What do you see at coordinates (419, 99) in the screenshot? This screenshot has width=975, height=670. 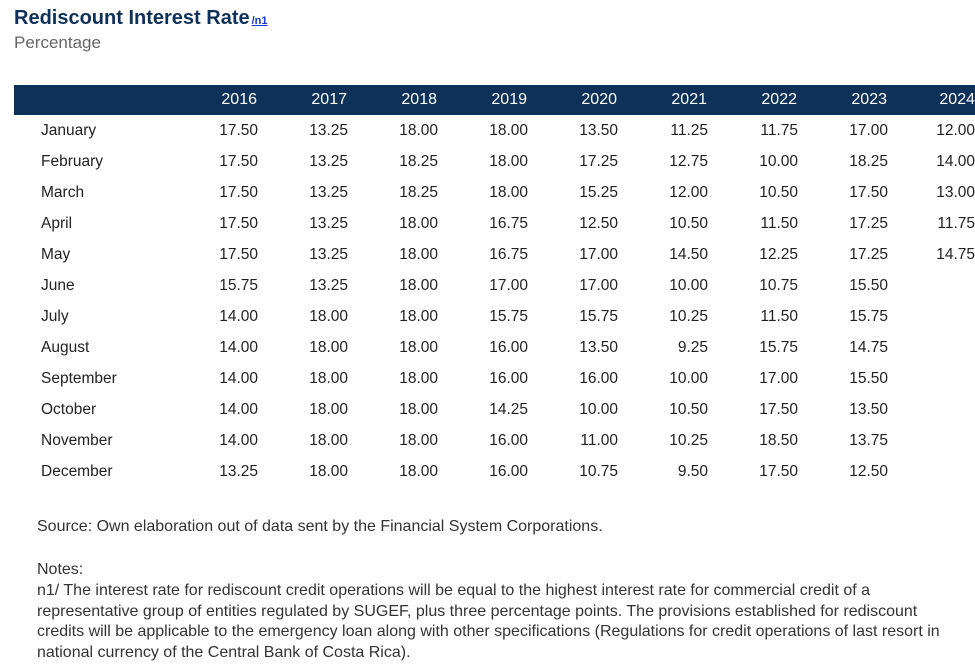 I see `year-header: 2018` at bounding box center [419, 99].